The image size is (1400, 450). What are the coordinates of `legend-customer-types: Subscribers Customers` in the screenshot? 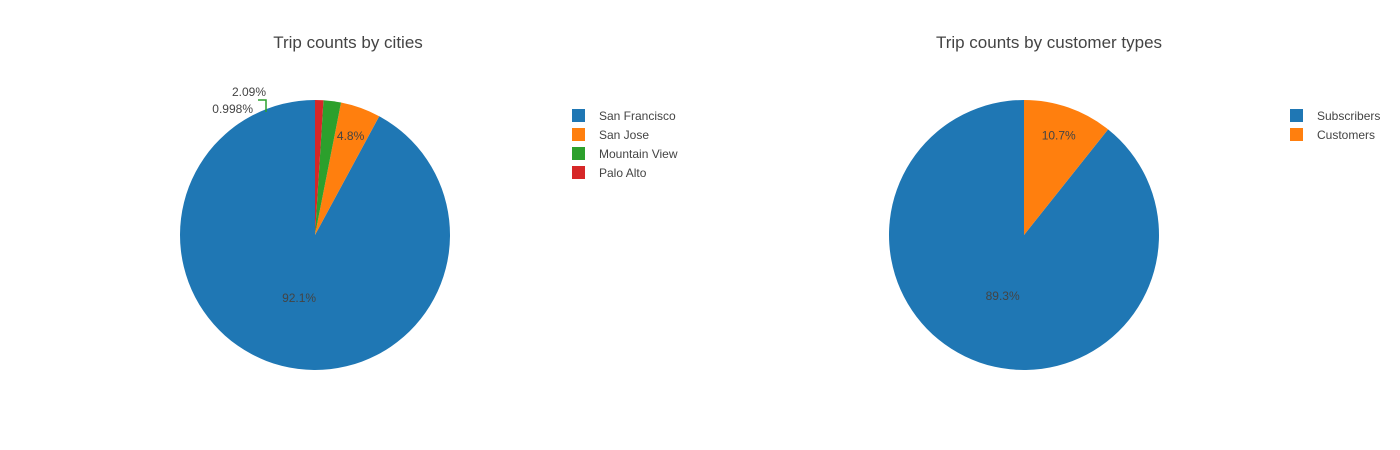 It's located at (1335, 125).